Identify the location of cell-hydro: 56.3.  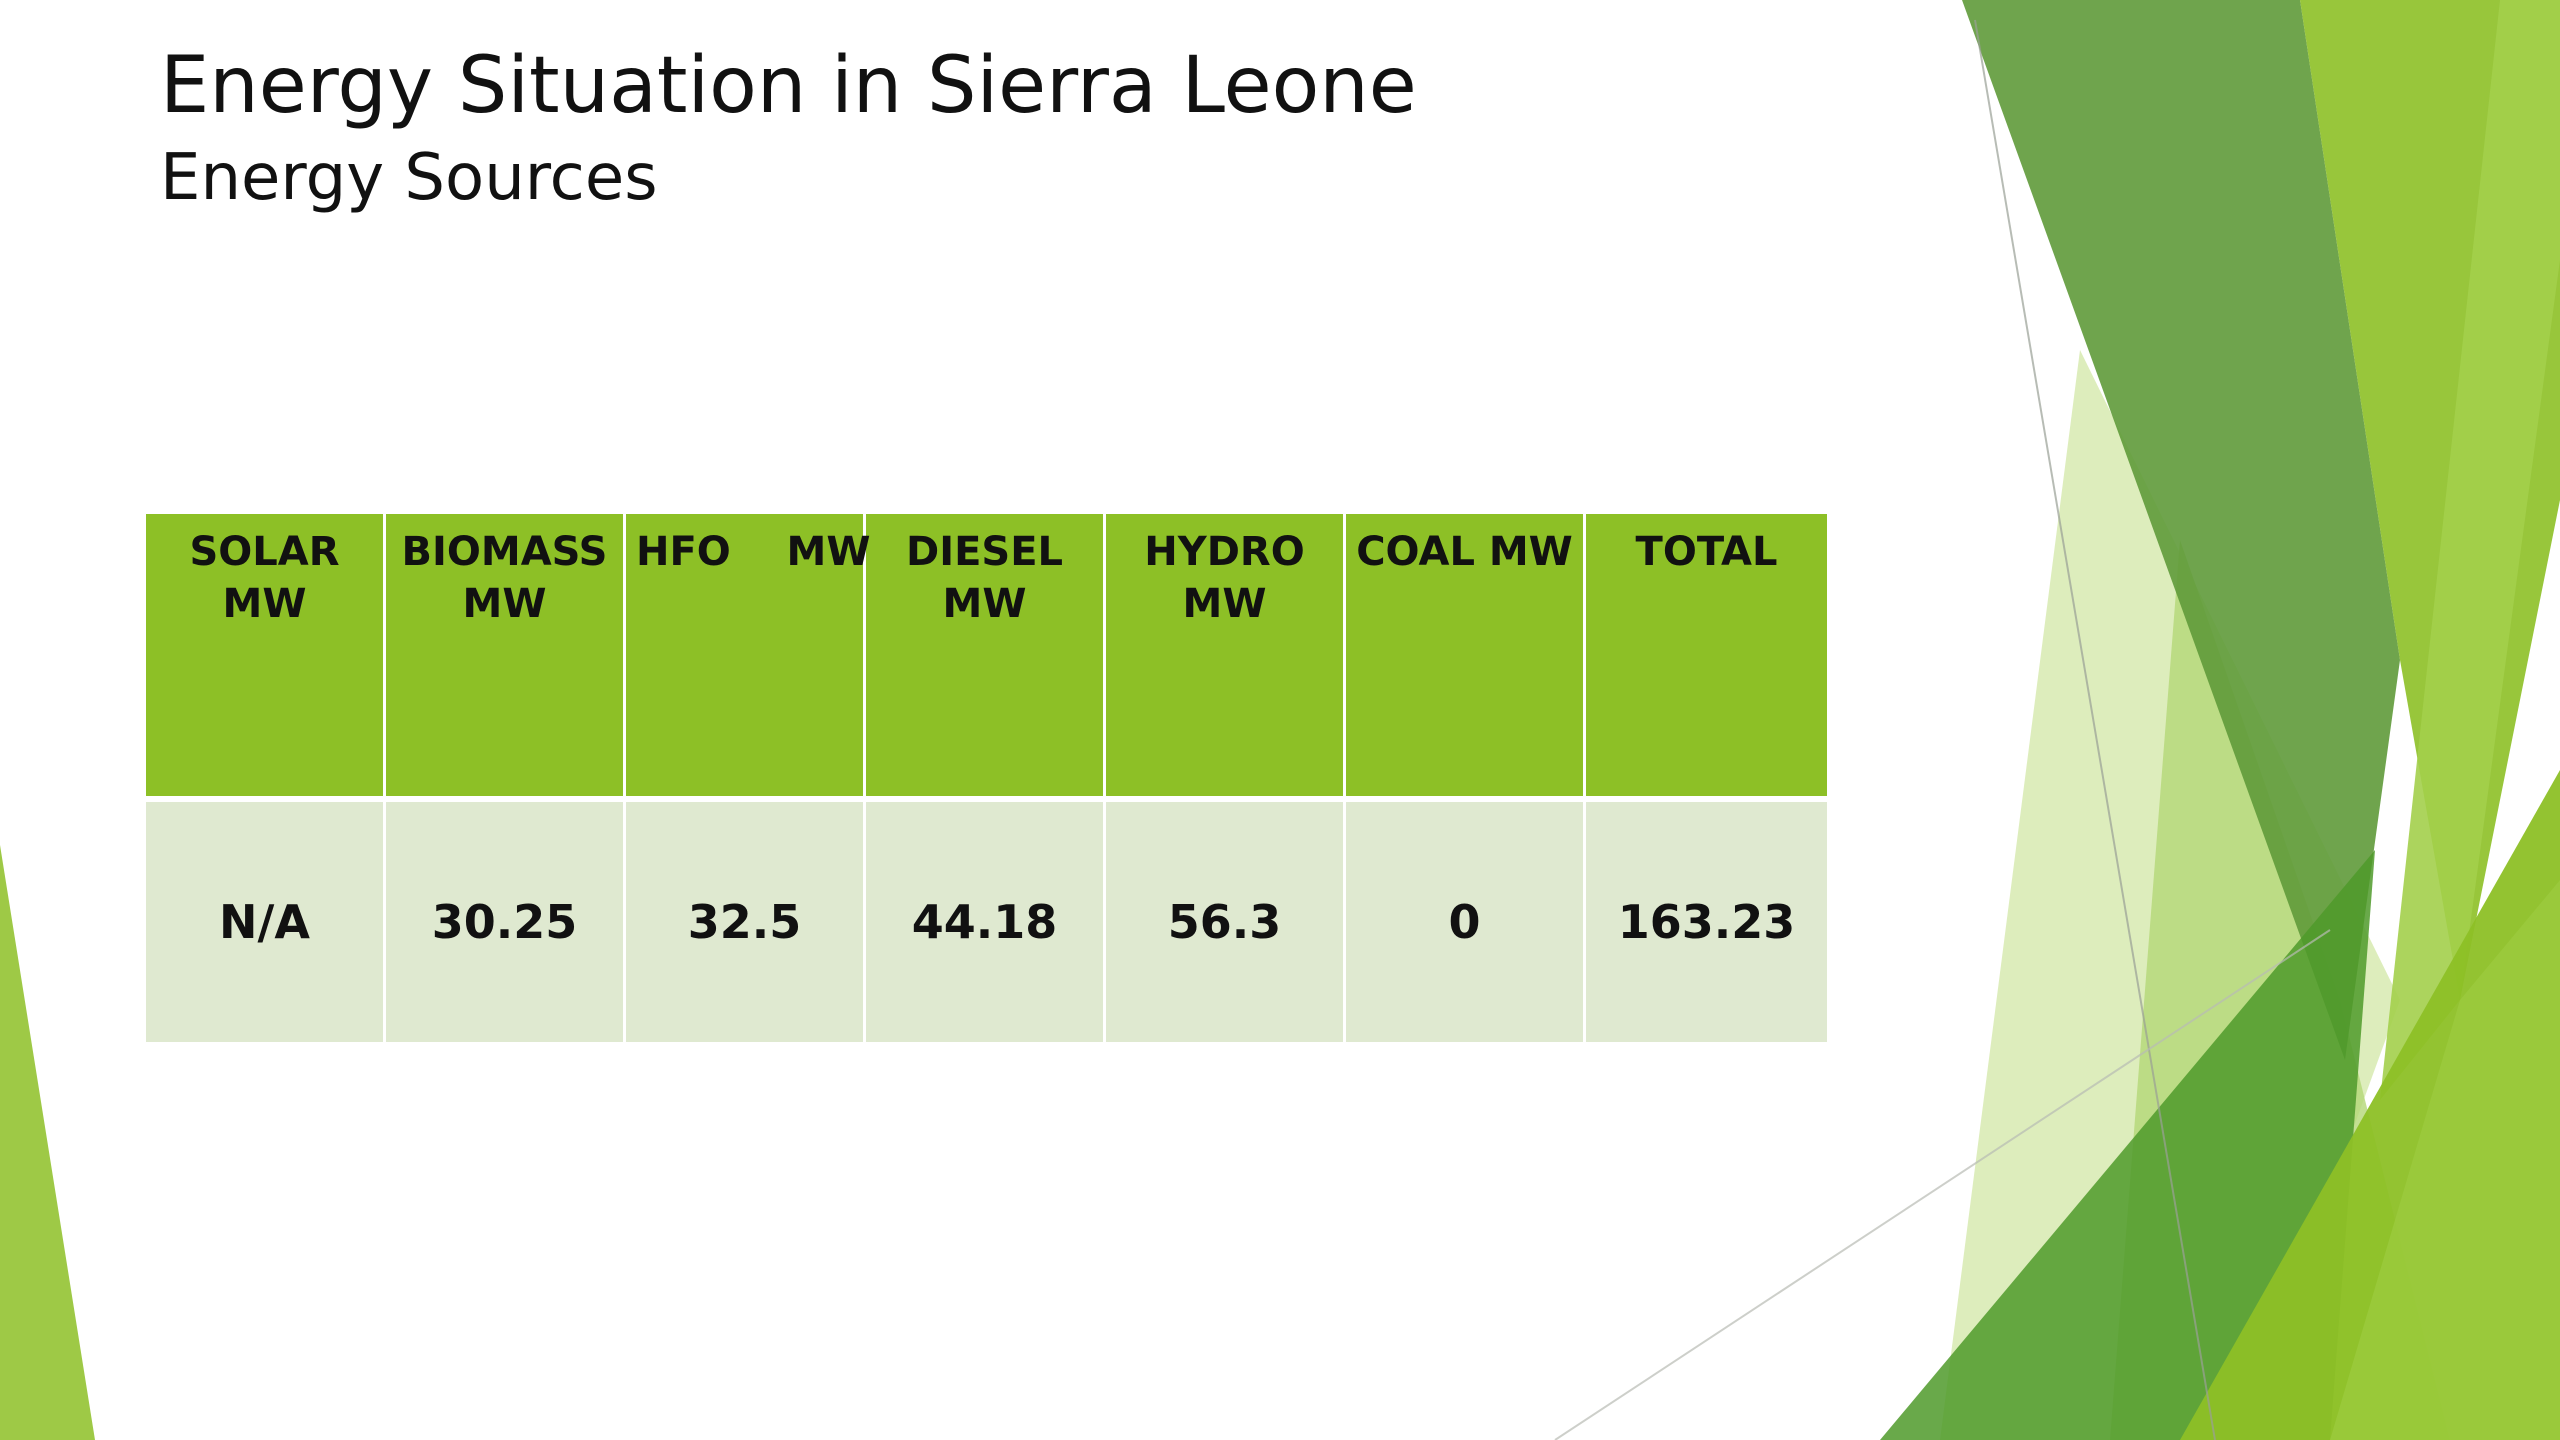
(1224, 921).